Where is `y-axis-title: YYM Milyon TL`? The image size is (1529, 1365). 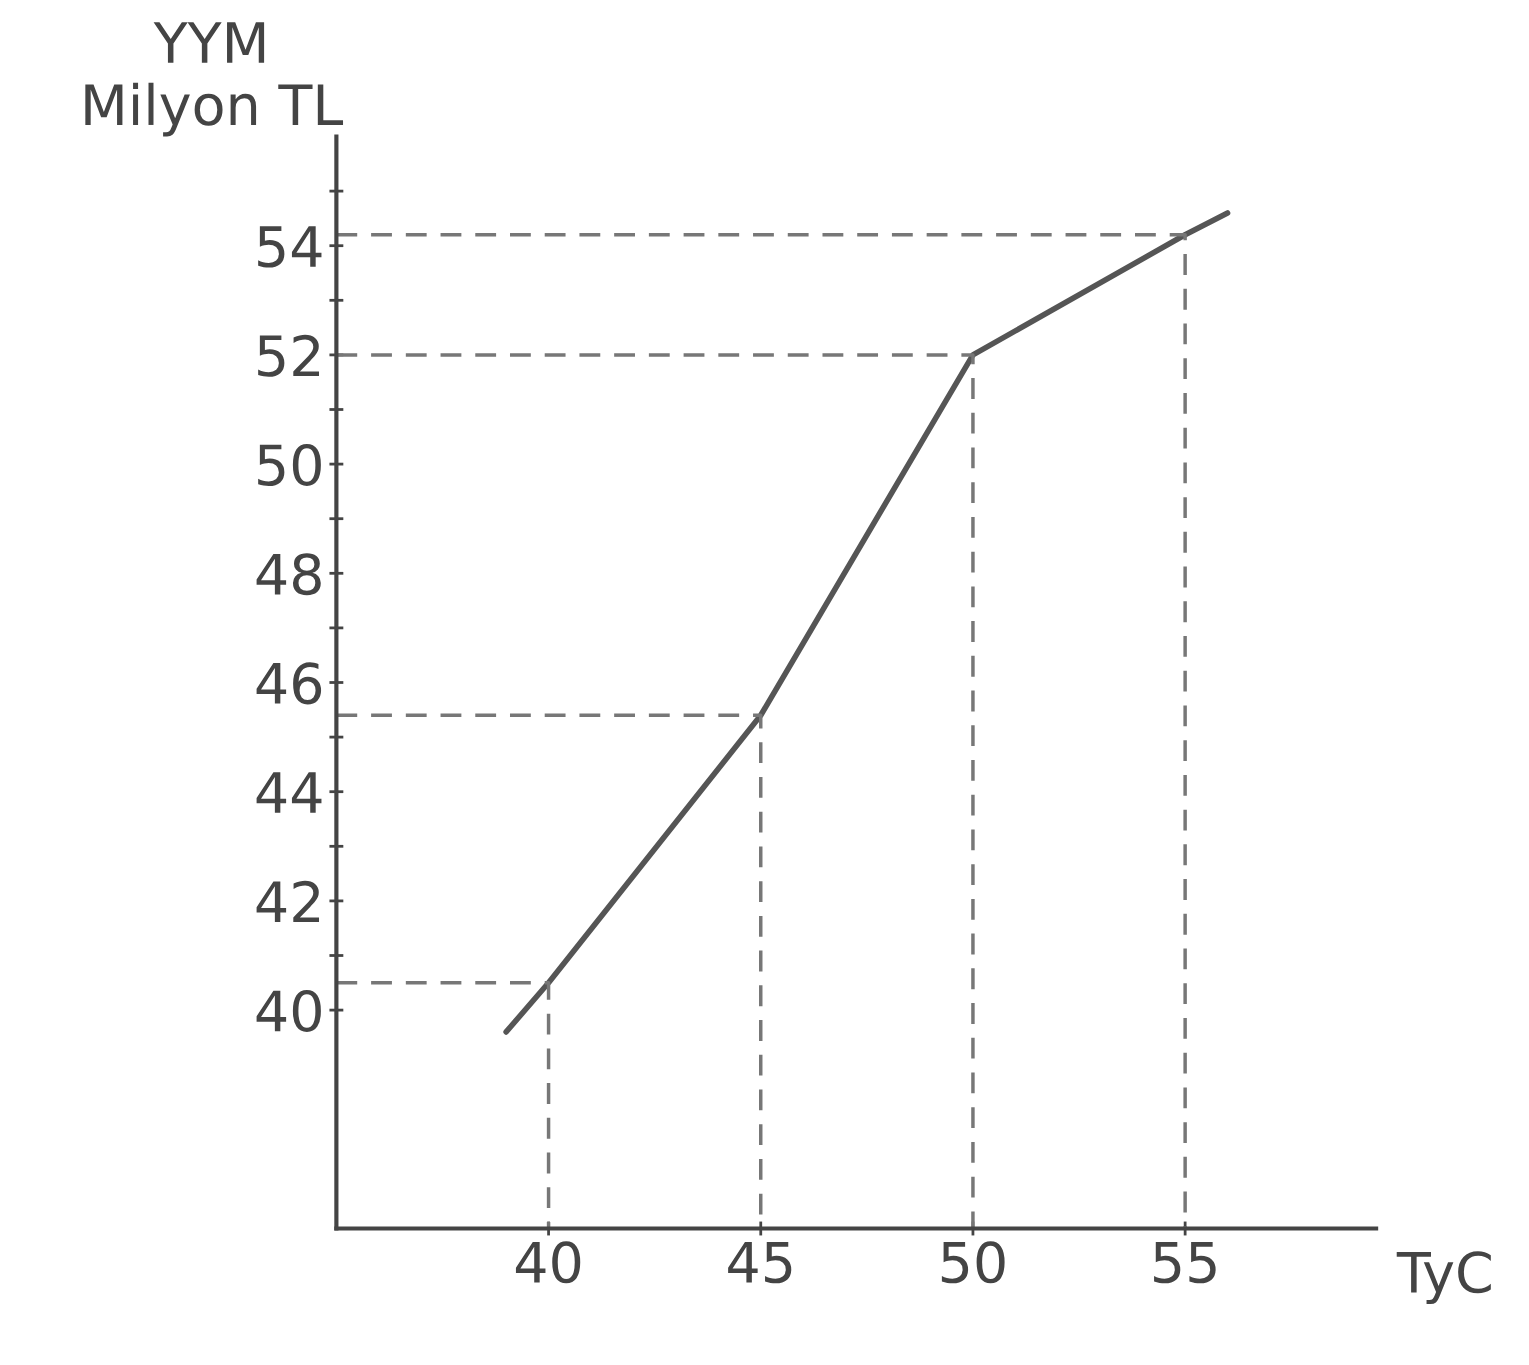
y-axis-title: YYM Milyon TL is located at coordinates (214, 79).